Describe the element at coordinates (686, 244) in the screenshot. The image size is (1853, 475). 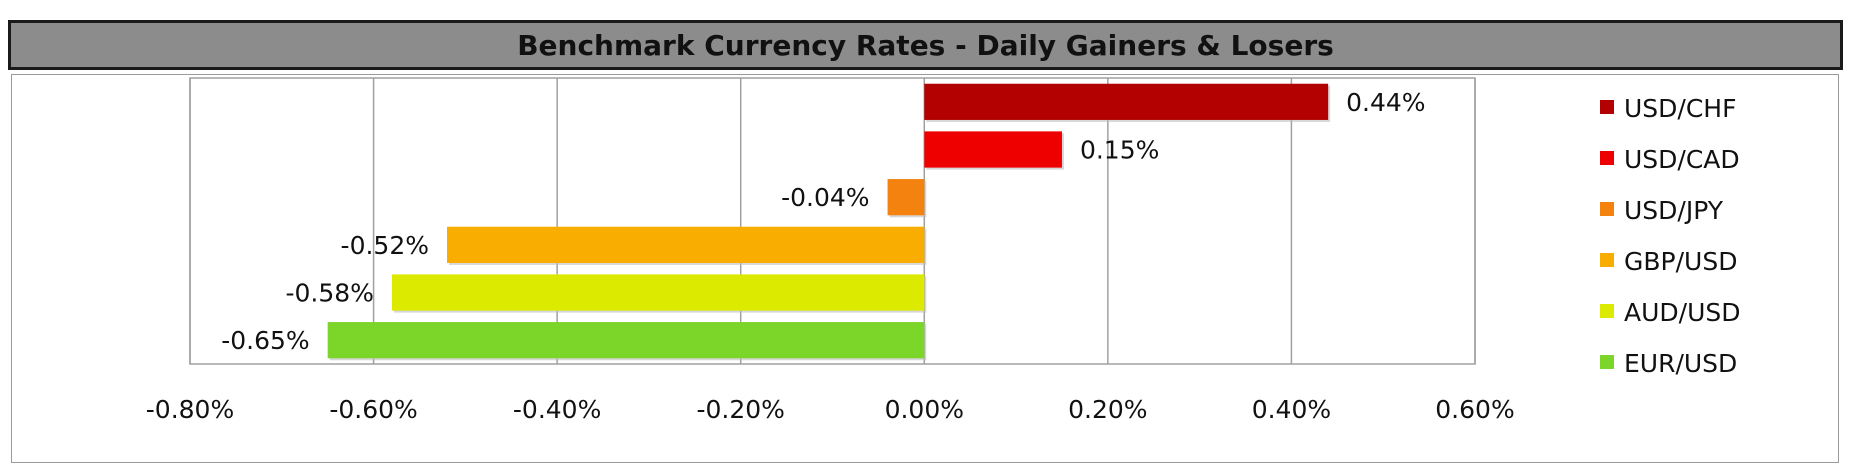
I see `bar-gbp-usd` at that location.